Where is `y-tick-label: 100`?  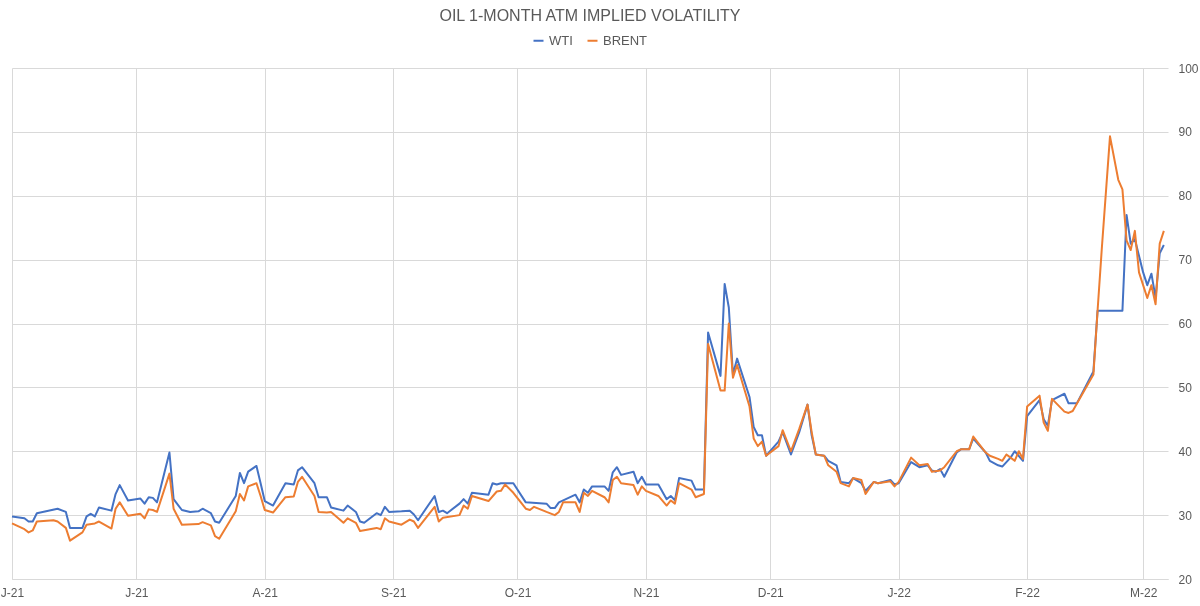
y-tick-label: 100 is located at coordinates (1188, 68).